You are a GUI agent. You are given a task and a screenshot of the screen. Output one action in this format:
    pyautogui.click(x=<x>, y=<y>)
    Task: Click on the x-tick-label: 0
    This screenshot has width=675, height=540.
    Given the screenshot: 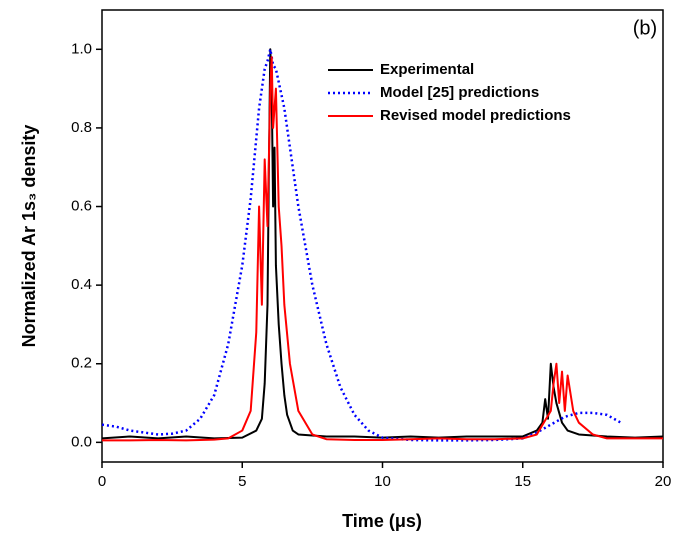 What is the action you would take?
    pyautogui.click(x=102, y=481)
    